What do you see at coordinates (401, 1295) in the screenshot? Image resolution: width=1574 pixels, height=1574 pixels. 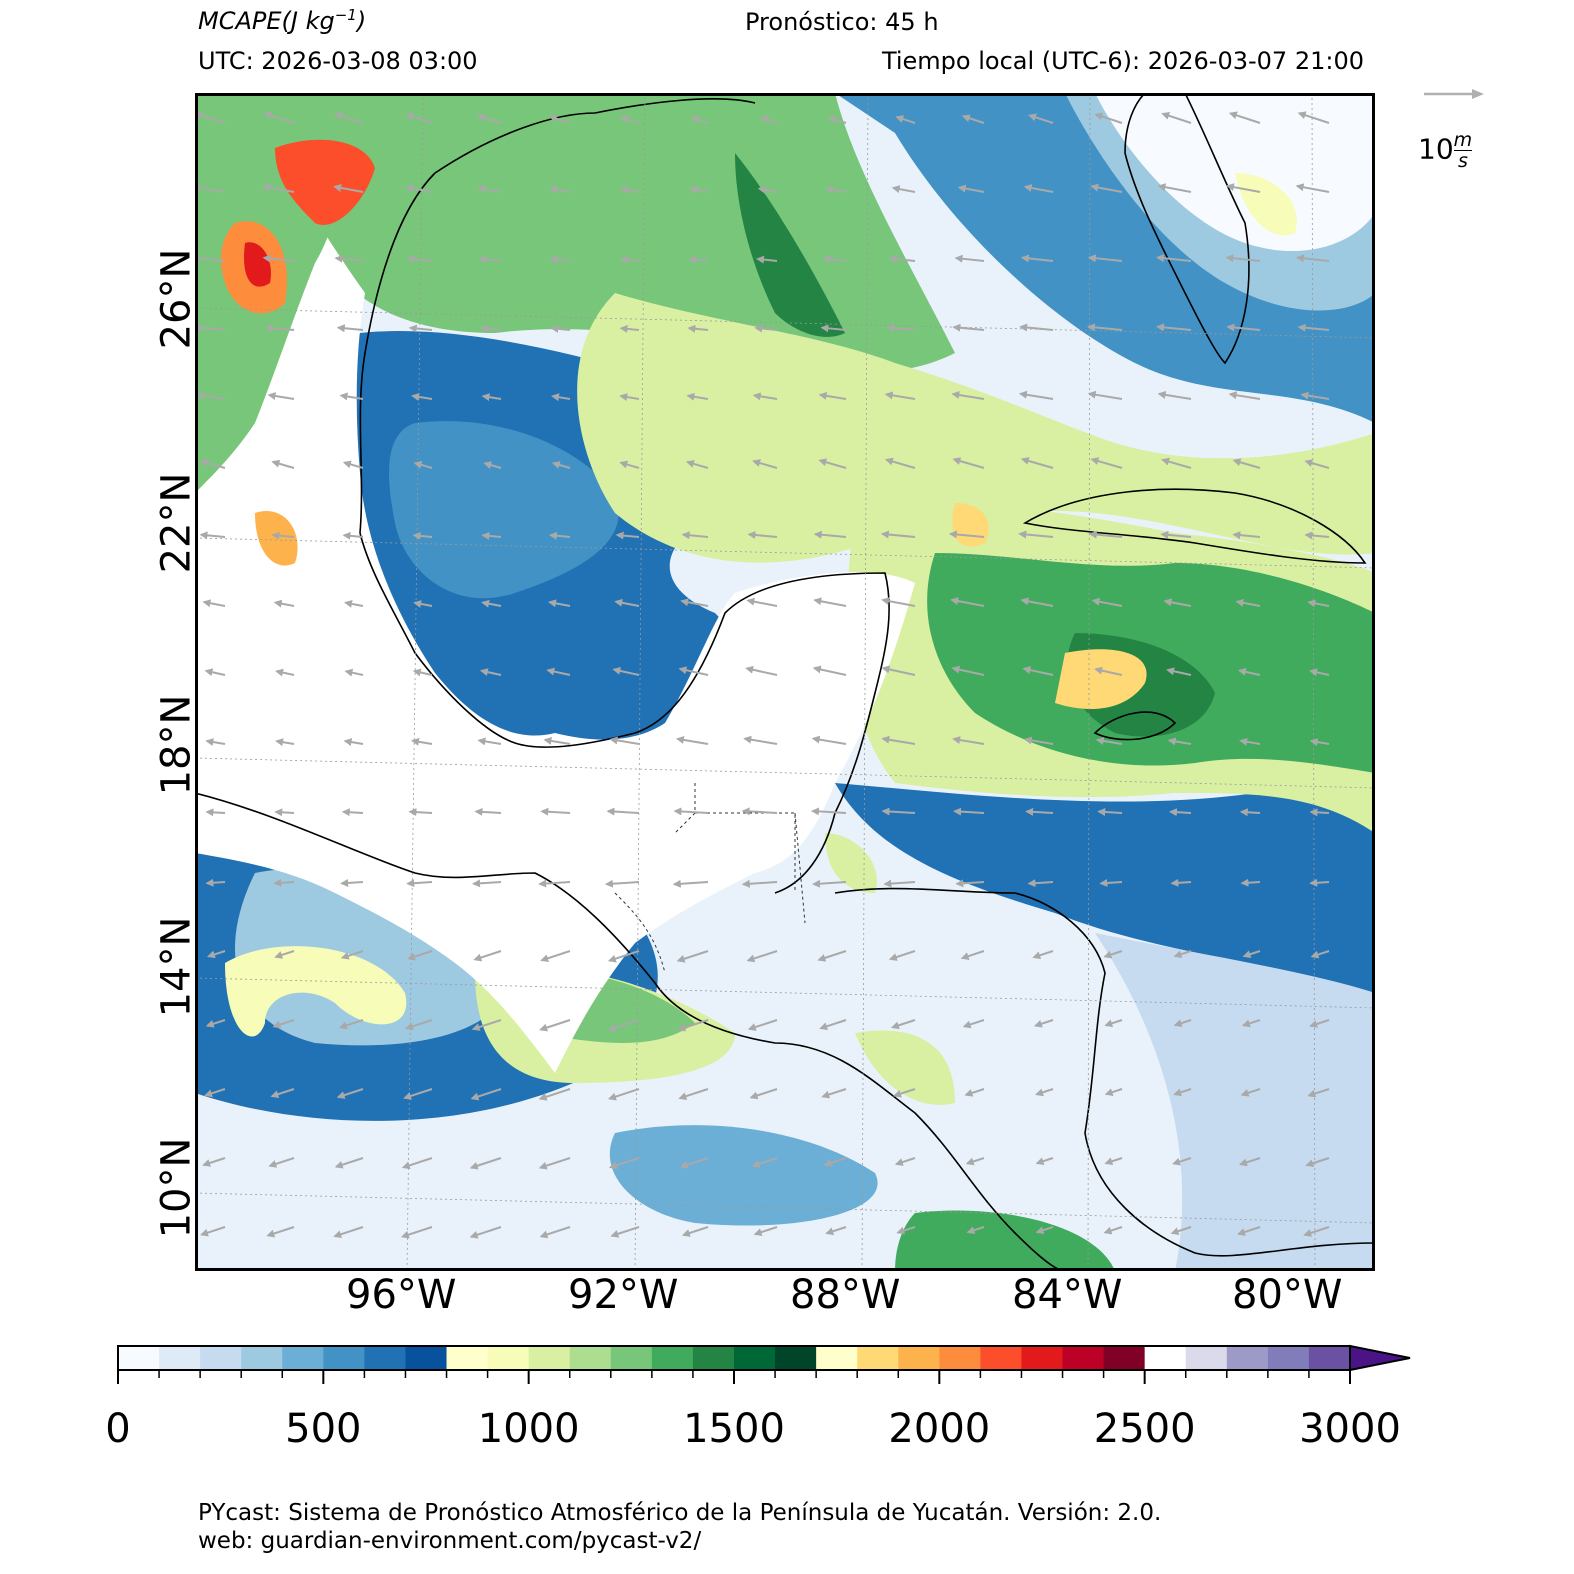 I see `lon-label-96w: 96°W` at bounding box center [401, 1295].